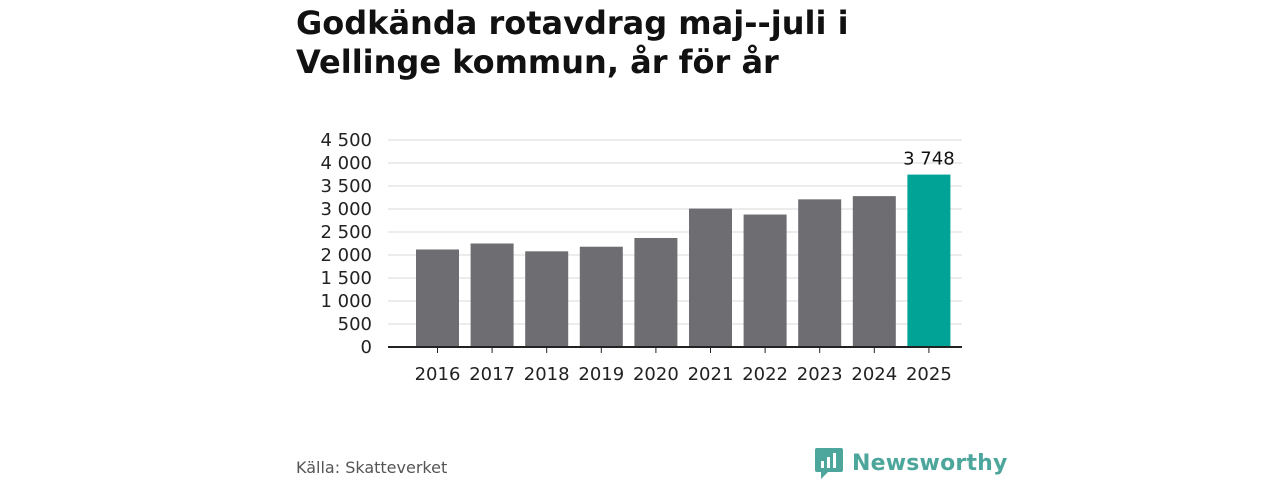 The image size is (1280, 480). I want to click on y-tick-label: 4 000, so click(346, 163).